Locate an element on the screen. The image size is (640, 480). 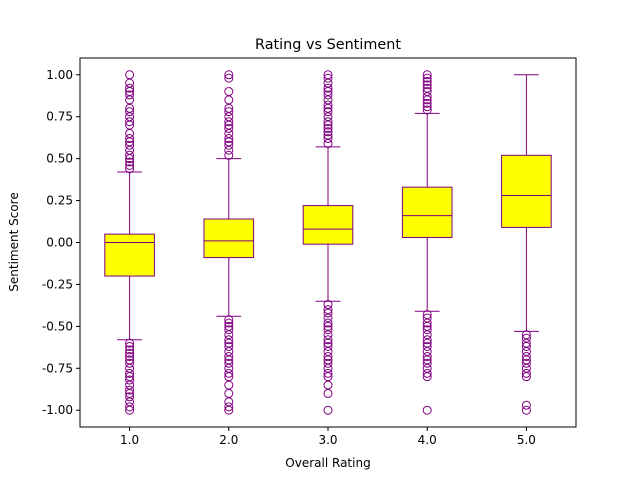
x-tick-label: 3.0 is located at coordinates (327, 440).